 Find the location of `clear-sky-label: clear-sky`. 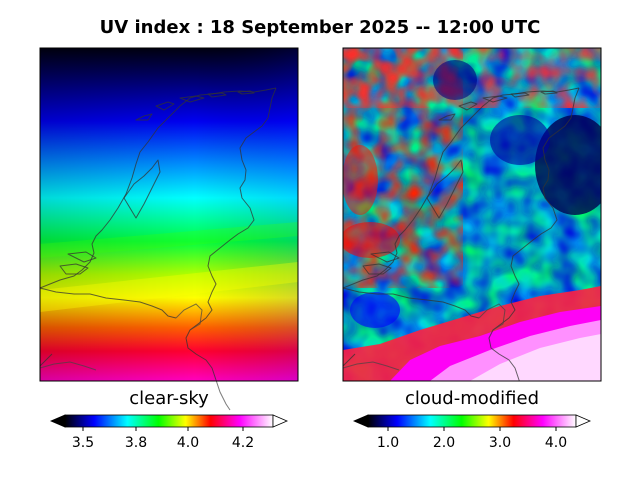

clear-sky-label: clear-sky is located at coordinates (169, 398).